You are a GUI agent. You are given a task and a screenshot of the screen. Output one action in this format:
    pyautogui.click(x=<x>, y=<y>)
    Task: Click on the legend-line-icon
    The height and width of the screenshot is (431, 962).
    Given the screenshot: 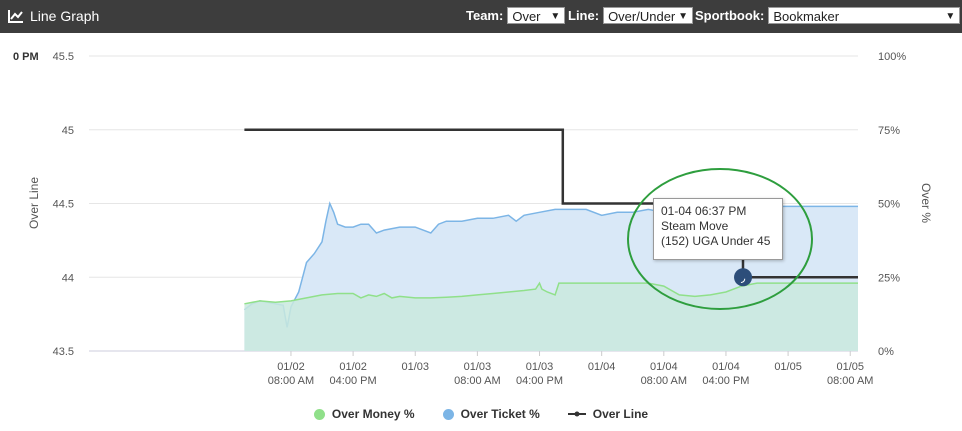 What is the action you would take?
    pyautogui.click(x=576, y=414)
    